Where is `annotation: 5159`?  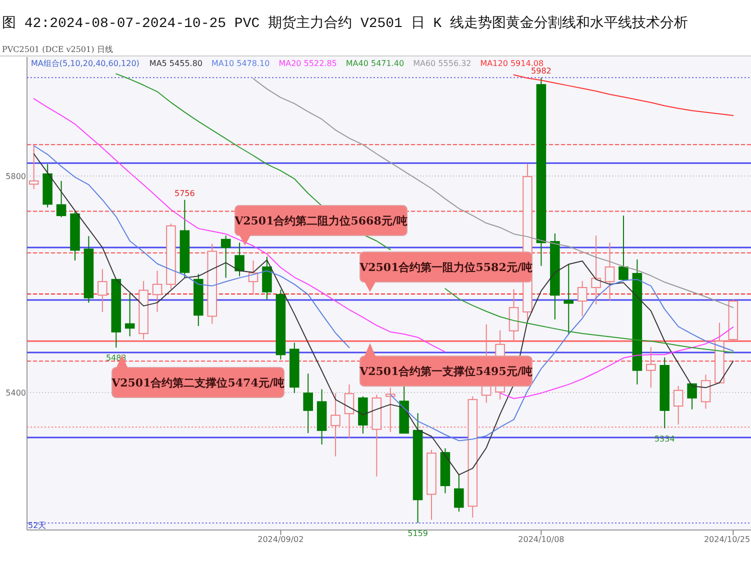
annotation: 5159 is located at coordinates (418, 533).